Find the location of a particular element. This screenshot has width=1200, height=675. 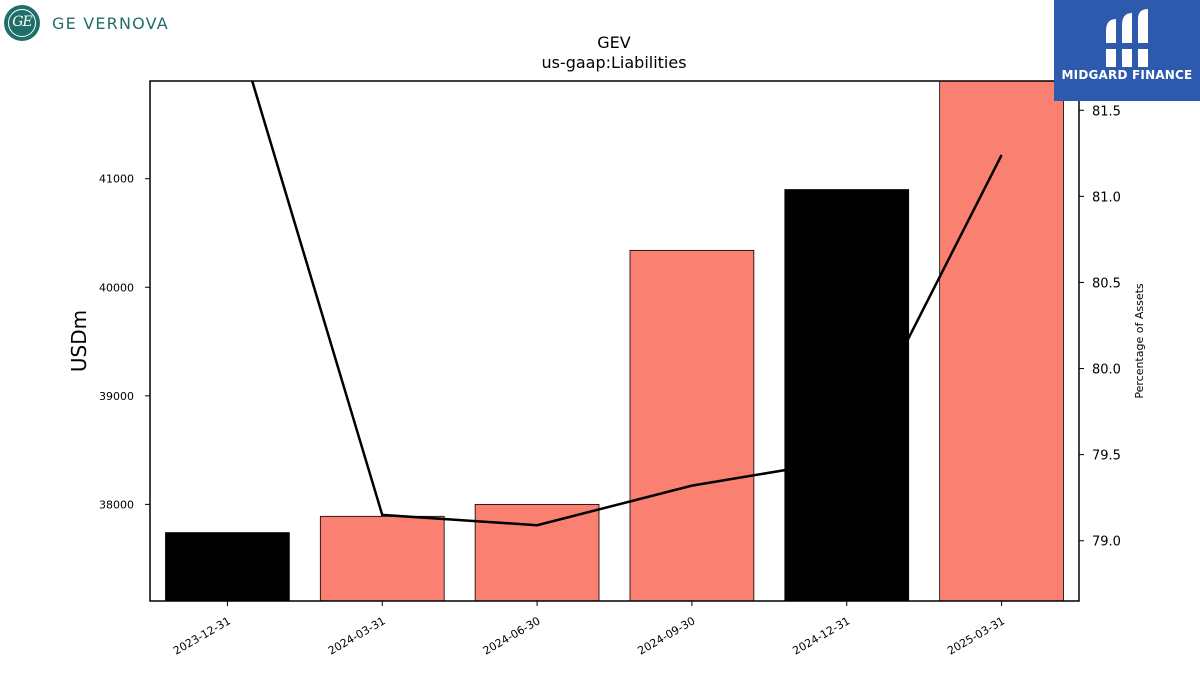

y2-tick-label: 81.0 is located at coordinates (1106, 197).